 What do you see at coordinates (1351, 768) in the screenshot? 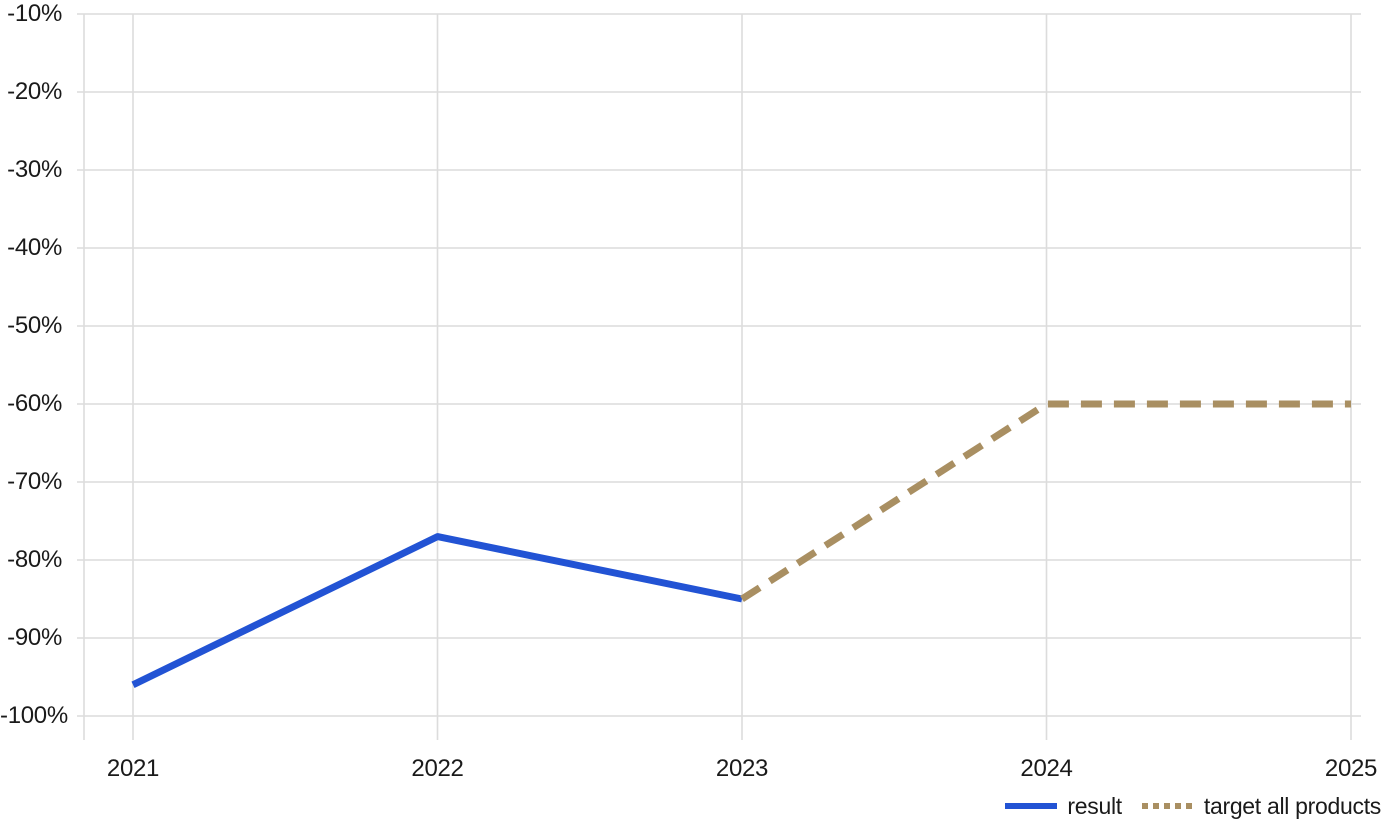
I see `x-tick-label: 2025` at bounding box center [1351, 768].